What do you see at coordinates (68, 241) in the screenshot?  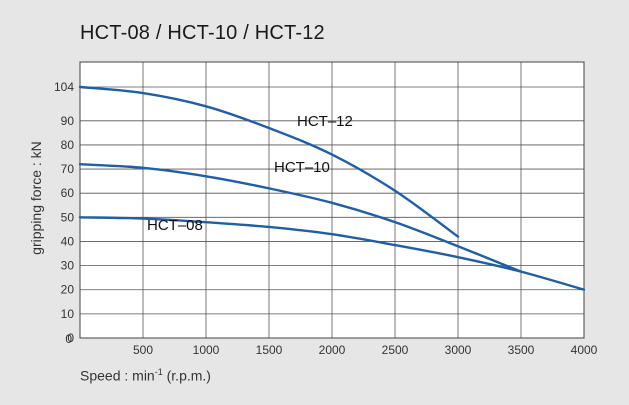 I see `y-tick-label: 40` at bounding box center [68, 241].